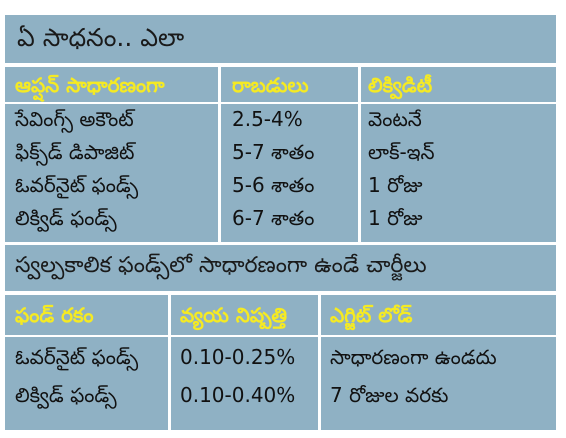 The image size is (566, 438). What do you see at coordinates (234, 315) in the screenshot?
I see `header-expense-ratio: వ్యయ నిష్పత్తి` at bounding box center [234, 315].